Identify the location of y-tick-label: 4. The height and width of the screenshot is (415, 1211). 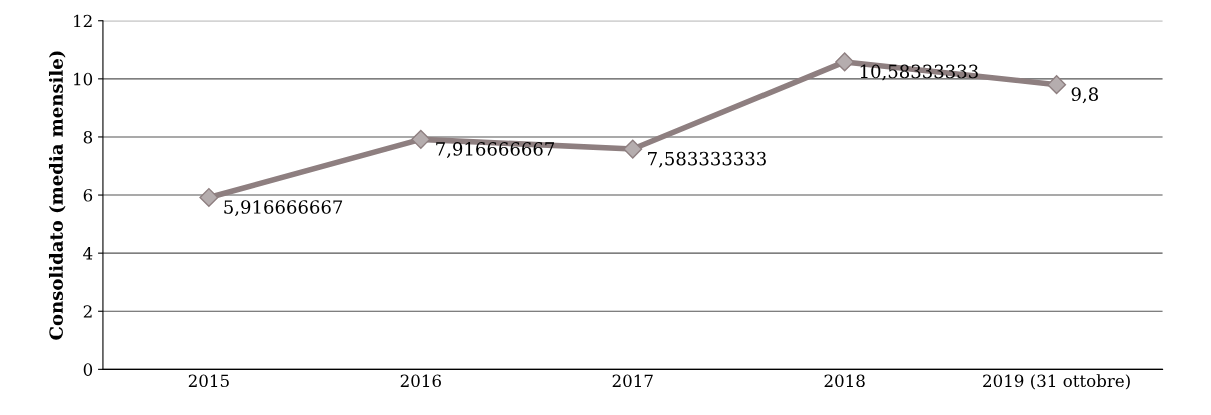
(88, 253).